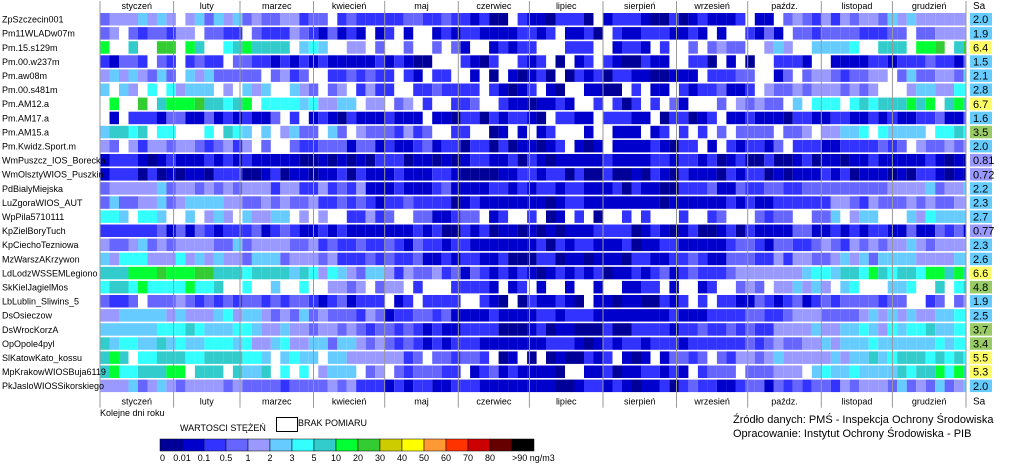  What do you see at coordinates (27, 316) in the screenshot?
I see `station-label: DsOsieczow` at bounding box center [27, 316].